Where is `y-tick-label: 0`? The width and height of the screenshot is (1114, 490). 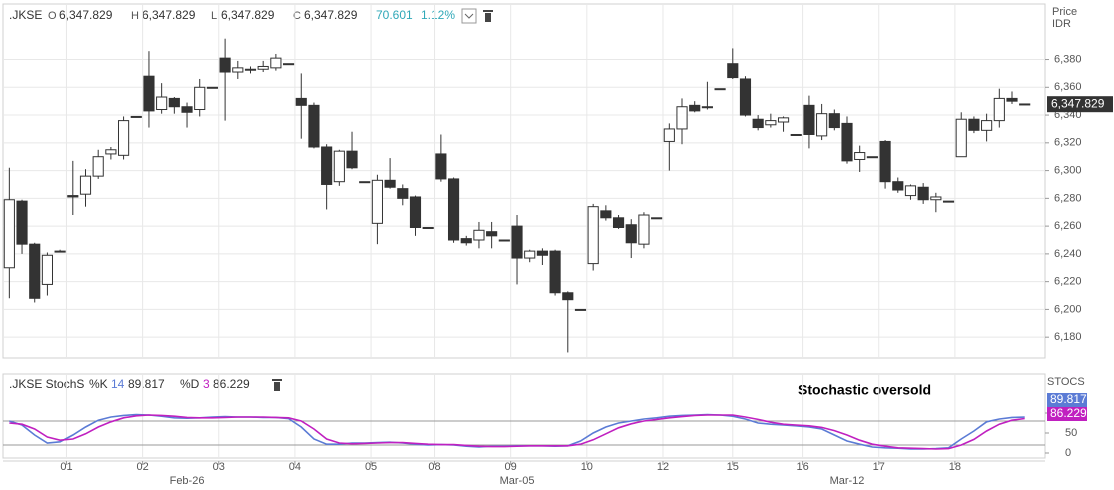
y-tick-label: 0 is located at coordinates (1068, 453).